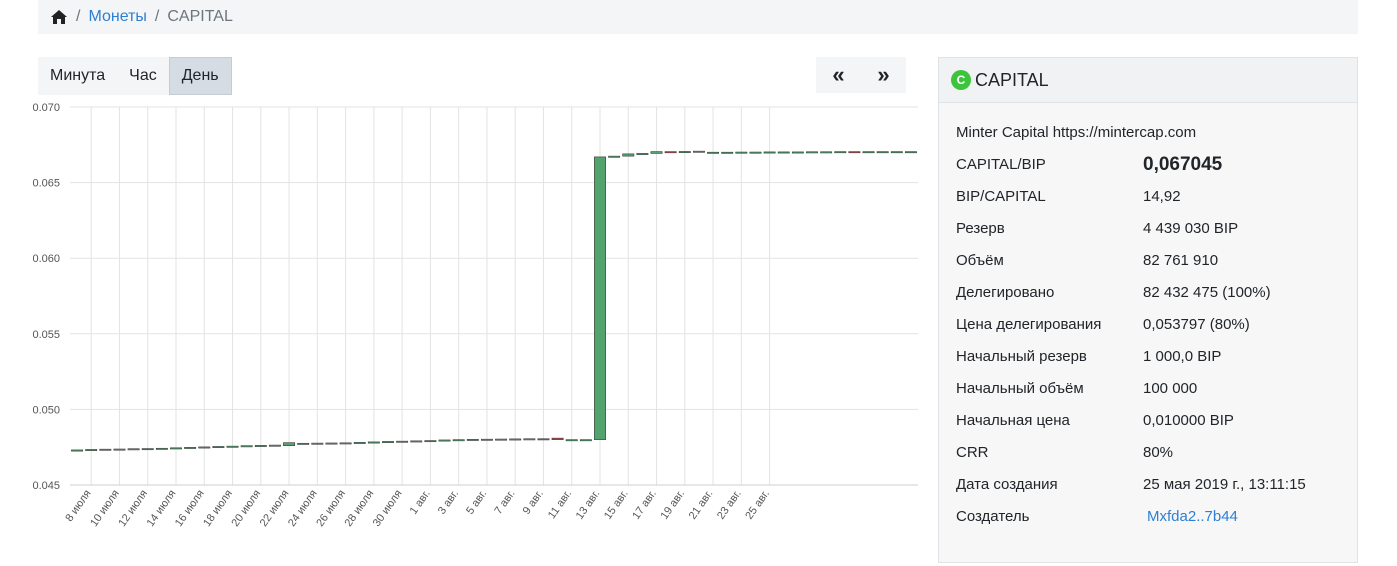 The image size is (1397, 566). Describe the element at coordinates (46, 259) in the screenshot. I see `y-tick-label: 0.060` at that location.